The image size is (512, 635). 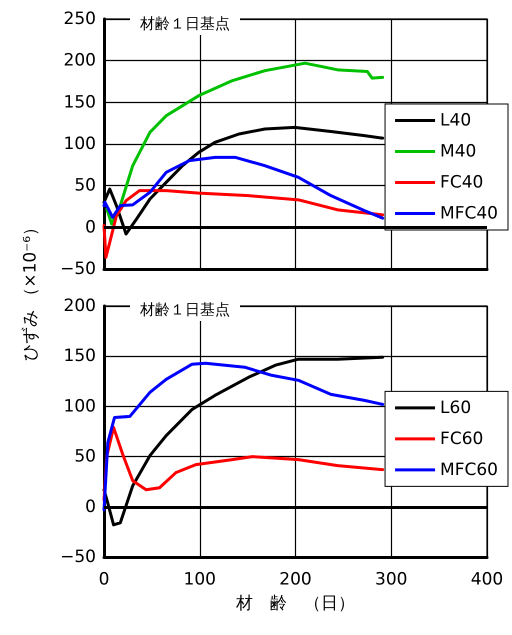 I want to click on legend-label: FC40, so click(x=462, y=182).